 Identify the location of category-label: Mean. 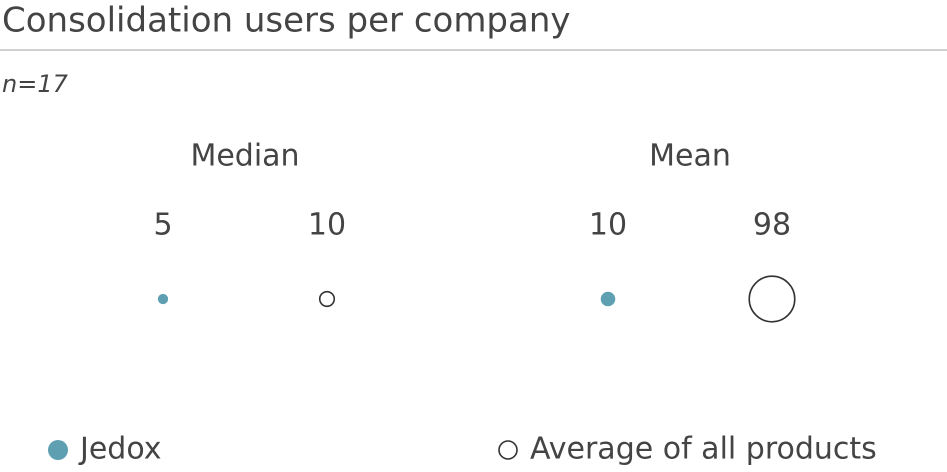
(690, 156).